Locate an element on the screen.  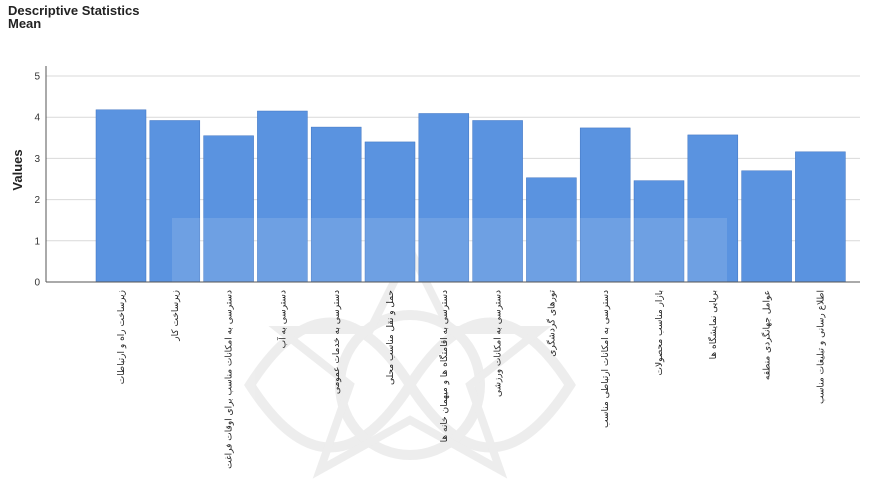
y-tick-label: 4 is located at coordinates (37, 118).